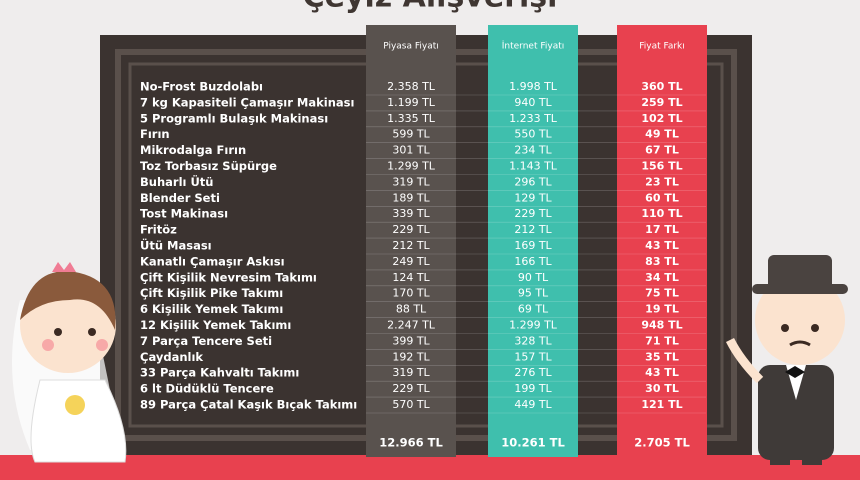 The width and height of the screenshot is (860, 480). What do you see at coordinates (155, 134) in the screenshot?
I see `item-name: Fırın` at bounding box center [155, 134].